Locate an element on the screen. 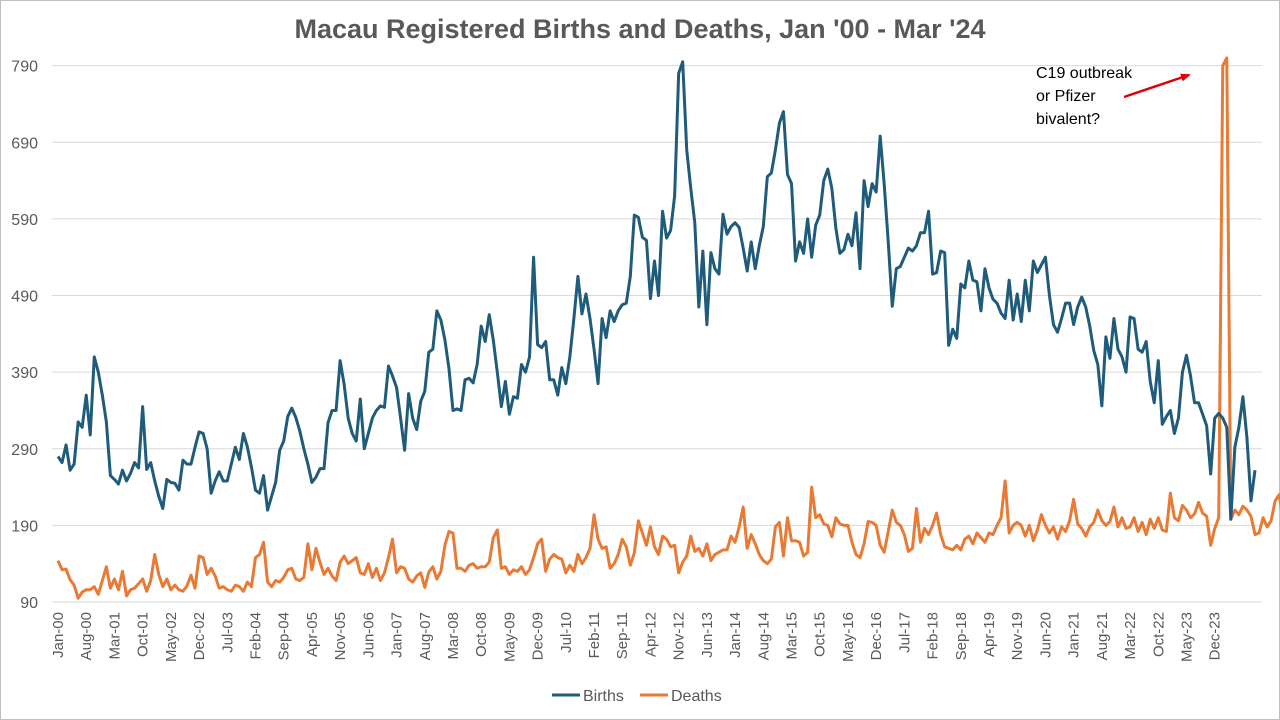 The width and height of the screenshot is (1280, 720). x-tick-label: Aug-14 is located at coordinates (763, 636).